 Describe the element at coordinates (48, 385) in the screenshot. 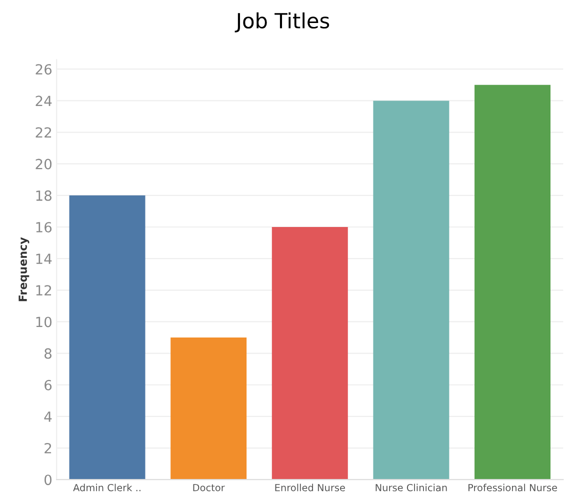

I see `y-tick-label: 6` at that location.